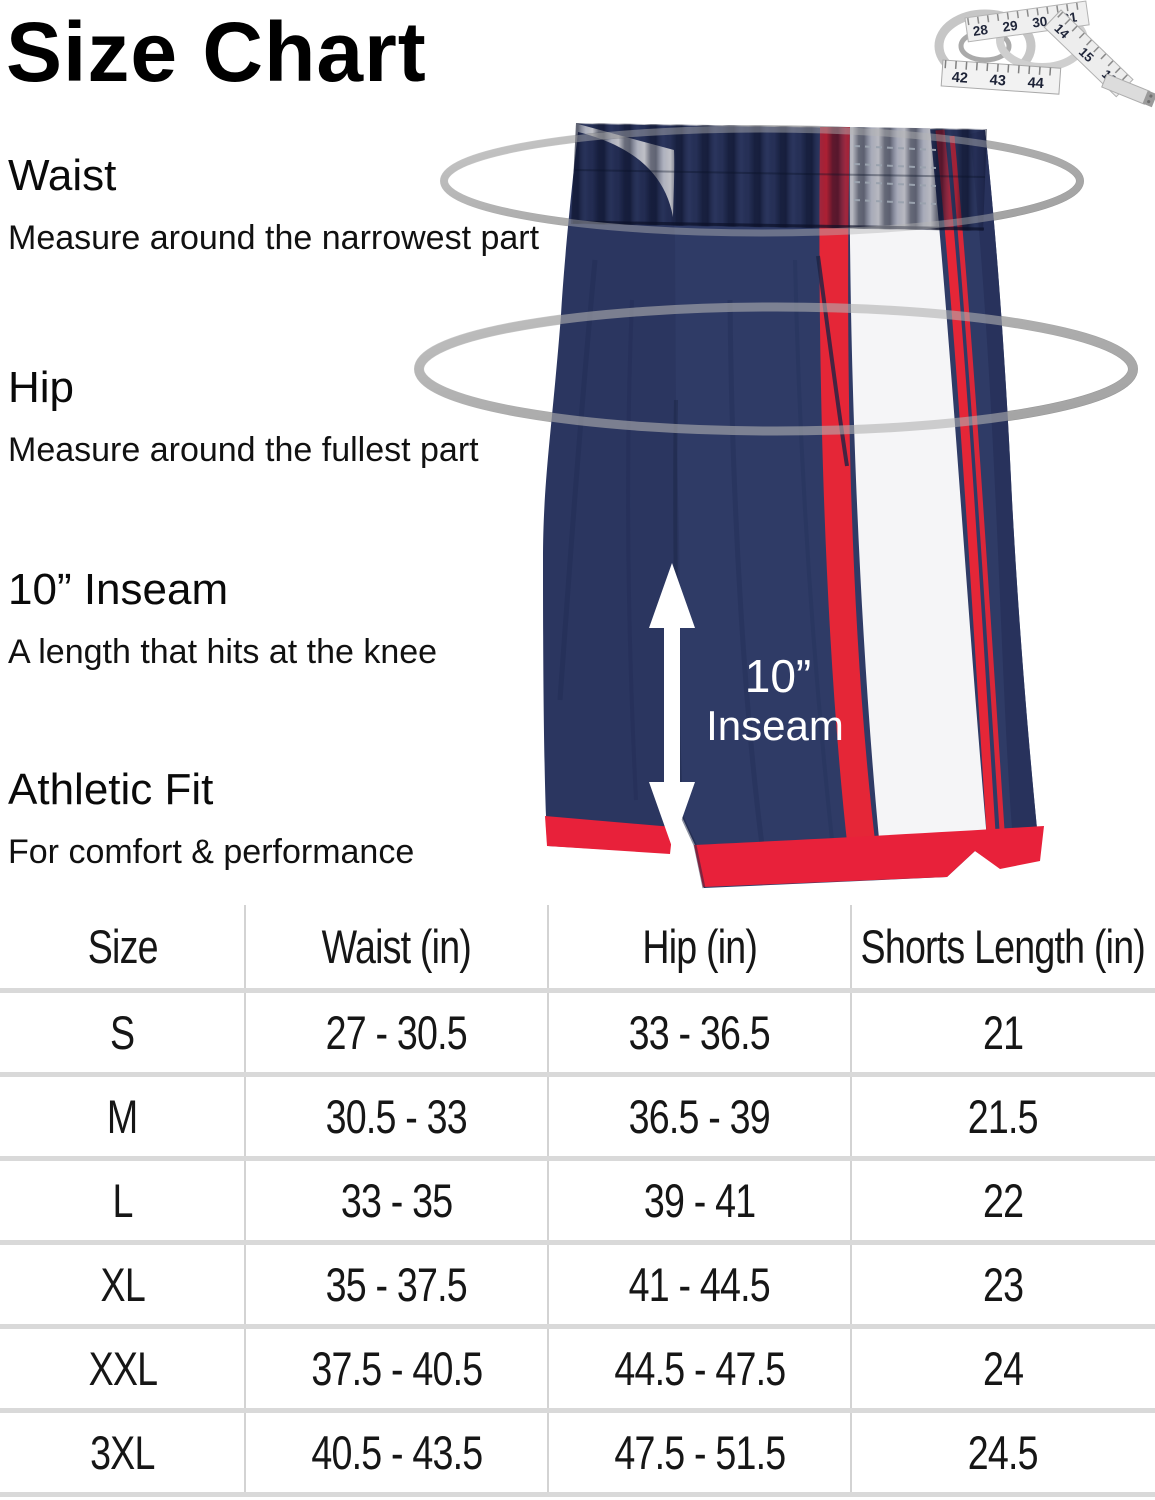 The width and height of the screenshot is (1155, 1500). What do you see at coordinates (211, 818) in the screenshot?
I see `section-athletic-fit: Athletic Fit For comfort & performance` at bounding box center [211, 818].